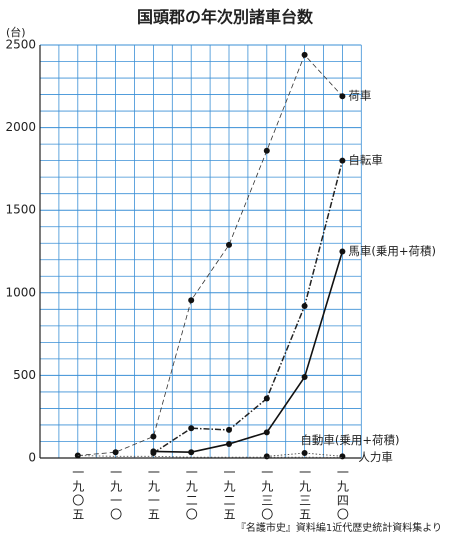  Describe the element at coordinates (20, 292) in the screenshot. I see `y-tick-label: 1000` at that location.